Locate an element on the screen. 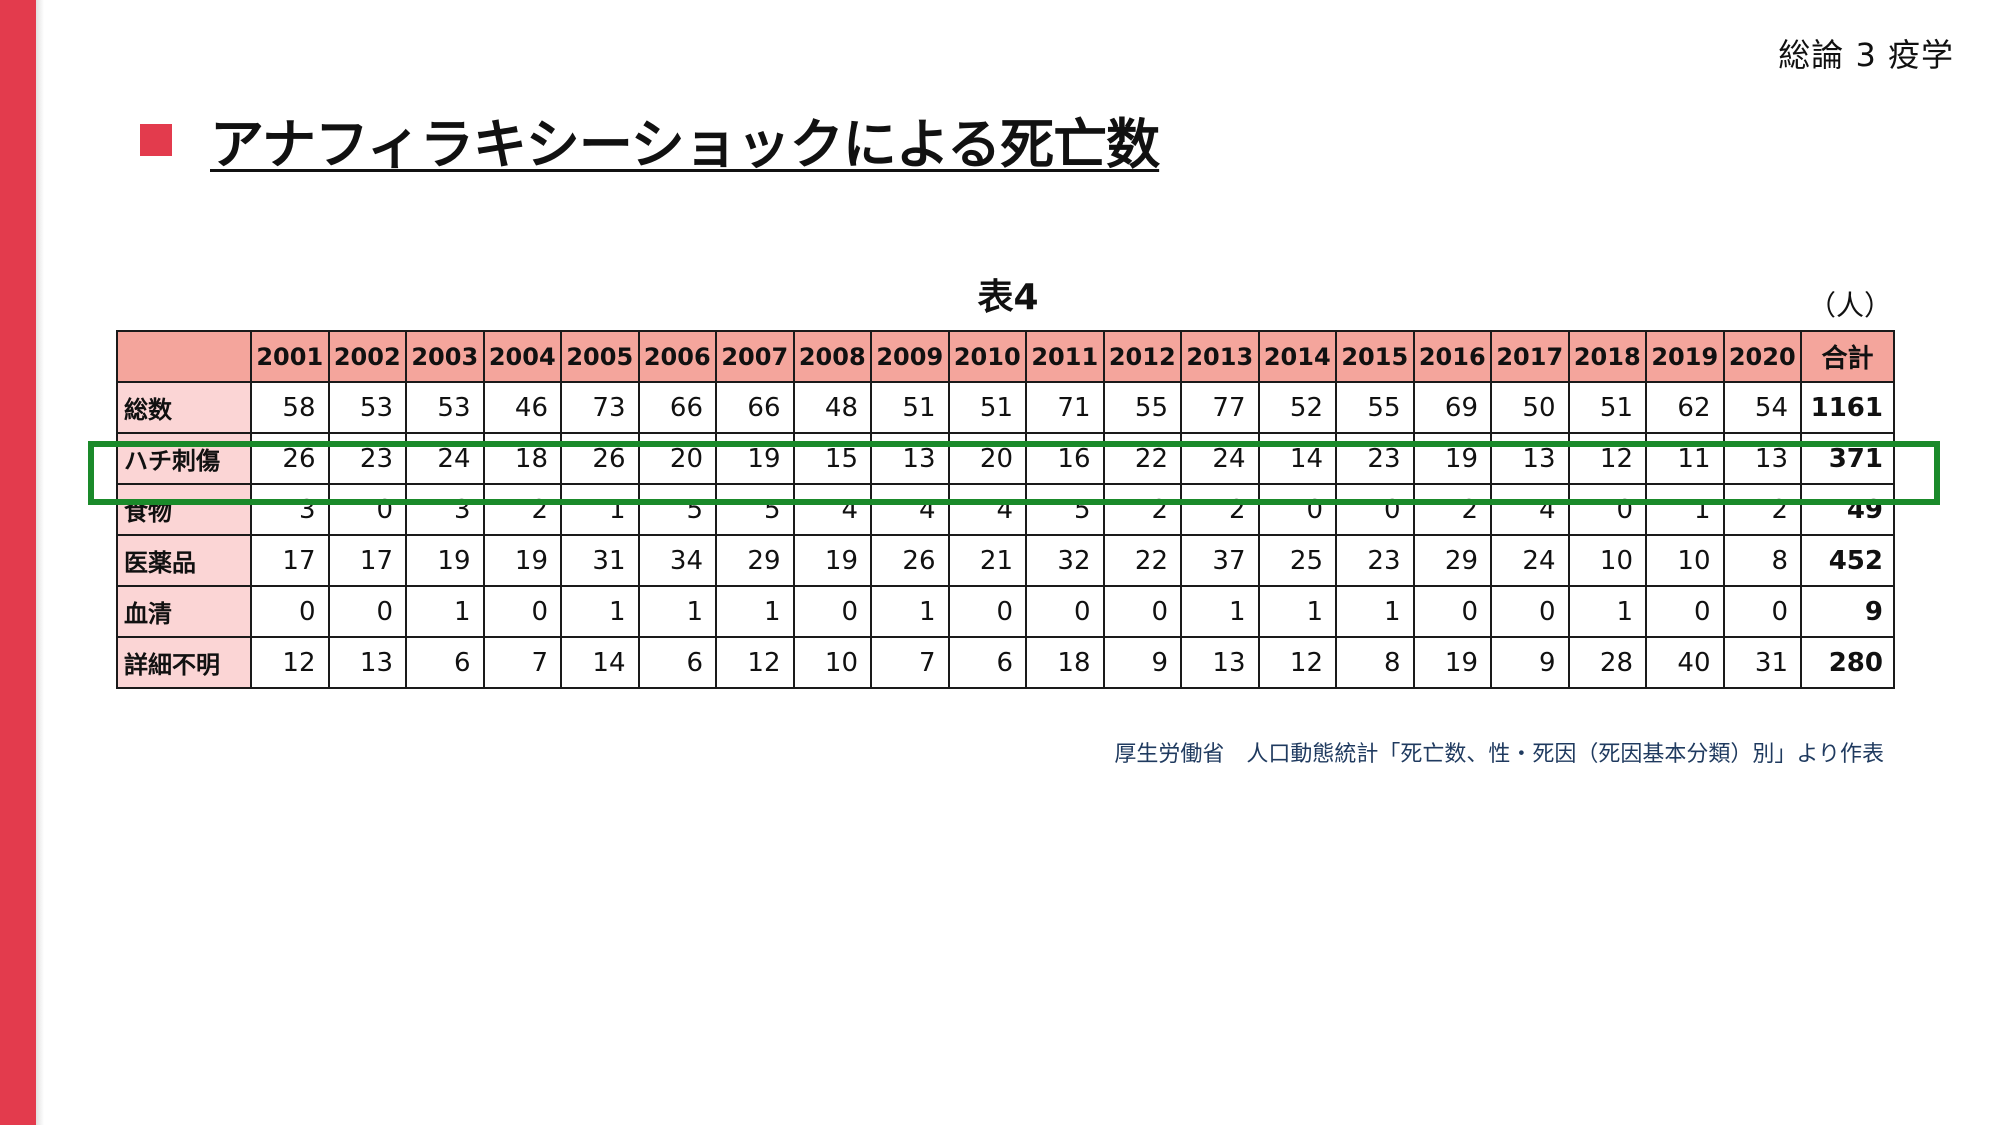 The width and height of the screenshot is (2000, 1125). table-cell: 25 is located at coordinates (1297, 560).